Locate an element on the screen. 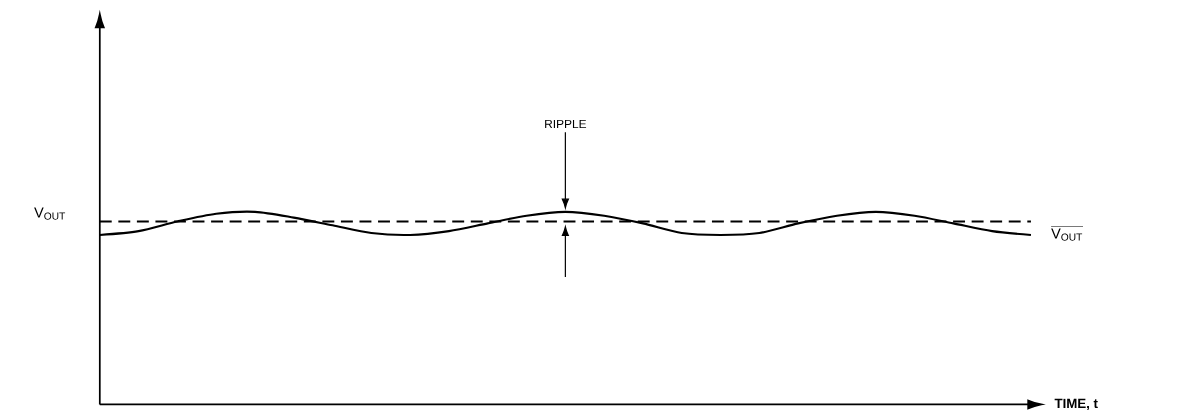 This screenshot has height=412, width=1181. y-axis-title: V$_{OUT}$ is located at coordinates (50, 213).